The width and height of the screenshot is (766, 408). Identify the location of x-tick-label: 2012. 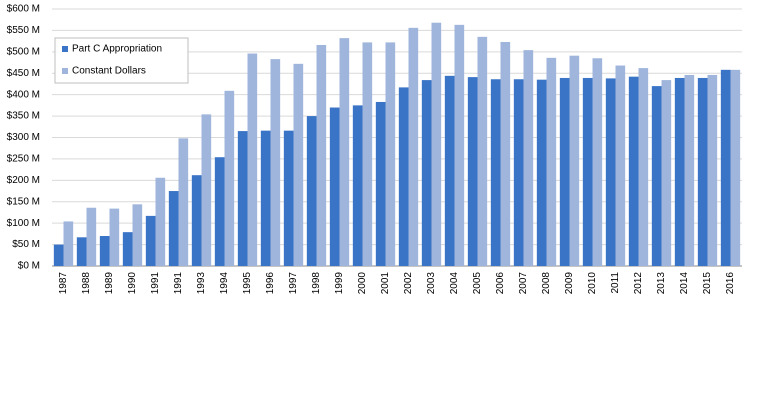
(638, 283).